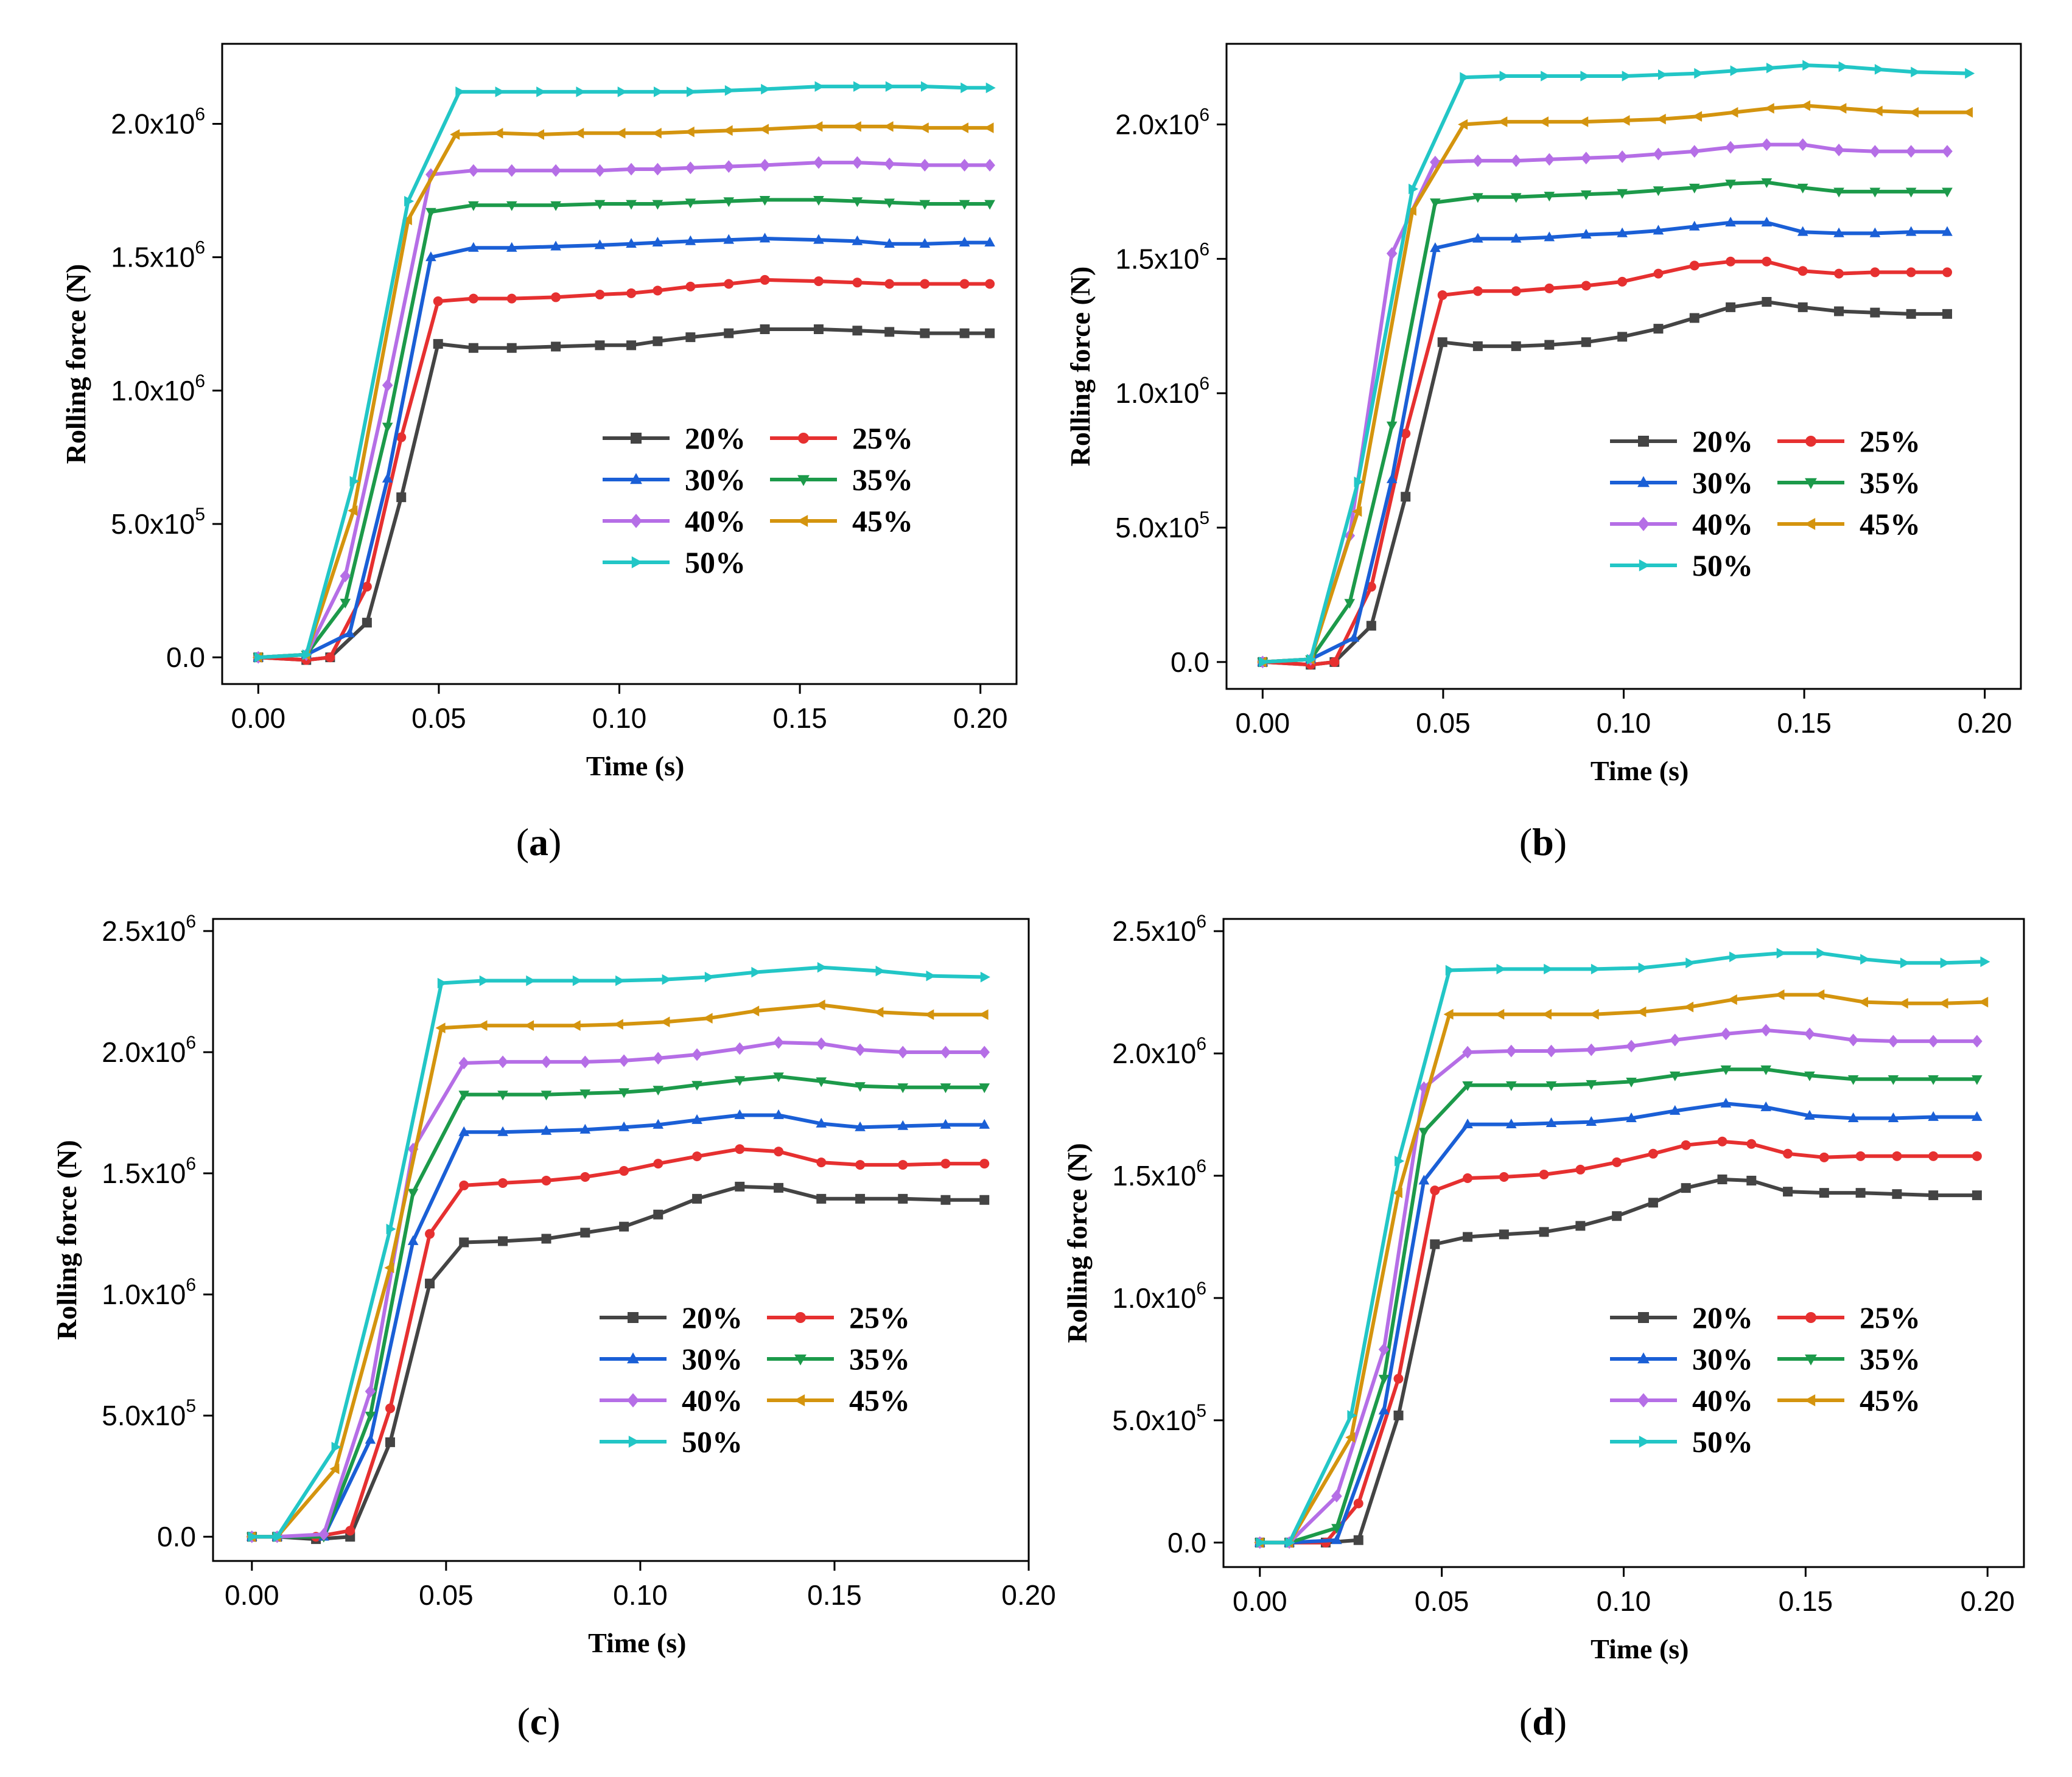 Image resolution: width=2072 pixels, height=1777 pixels. What do you see at coordinates (1890, 524) in the screenshot?
I see `legend-label: 45%` at bounding box center [1890, 524].